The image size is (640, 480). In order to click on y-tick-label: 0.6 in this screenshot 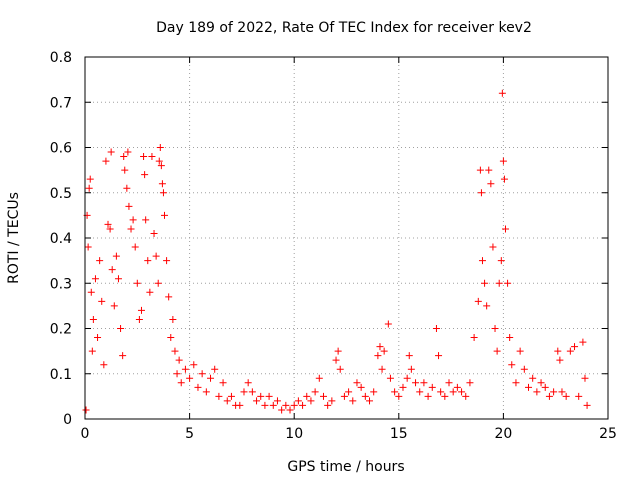, I will do `click(61, 149)`.